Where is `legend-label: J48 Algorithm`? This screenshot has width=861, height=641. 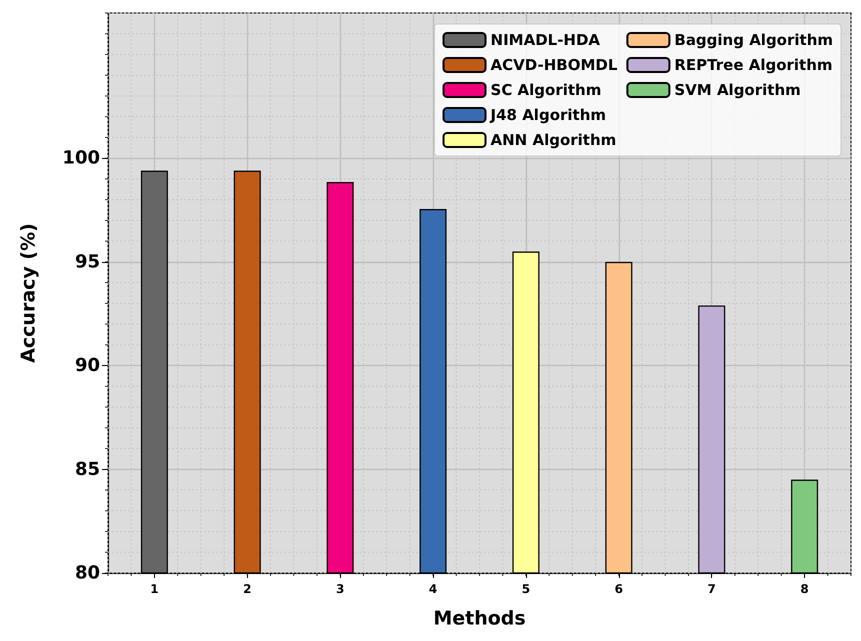
legend-label: J48 Algorithm is located at coordinates (548, 115).